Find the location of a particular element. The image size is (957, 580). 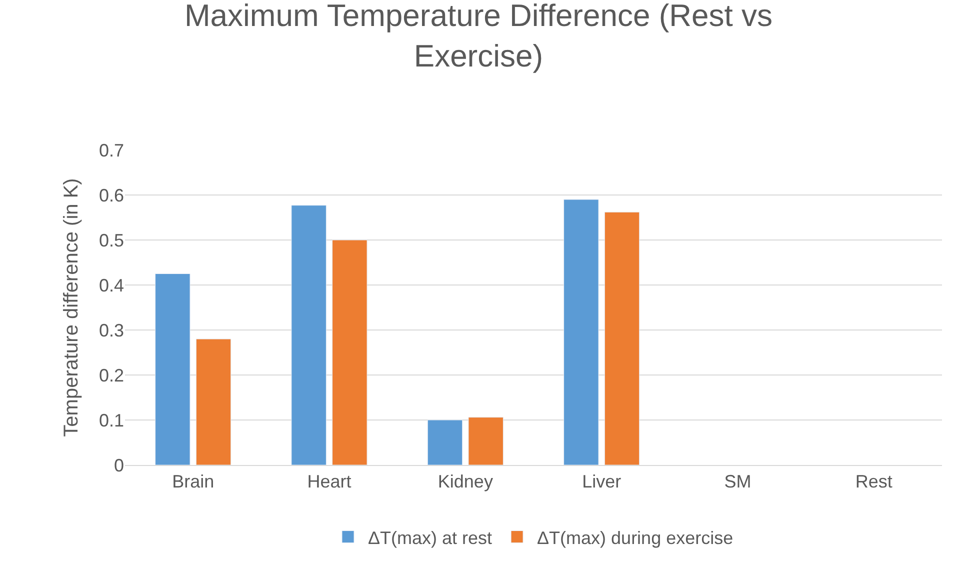

x-tick-label: Liver is located at coordinates (602, 482).